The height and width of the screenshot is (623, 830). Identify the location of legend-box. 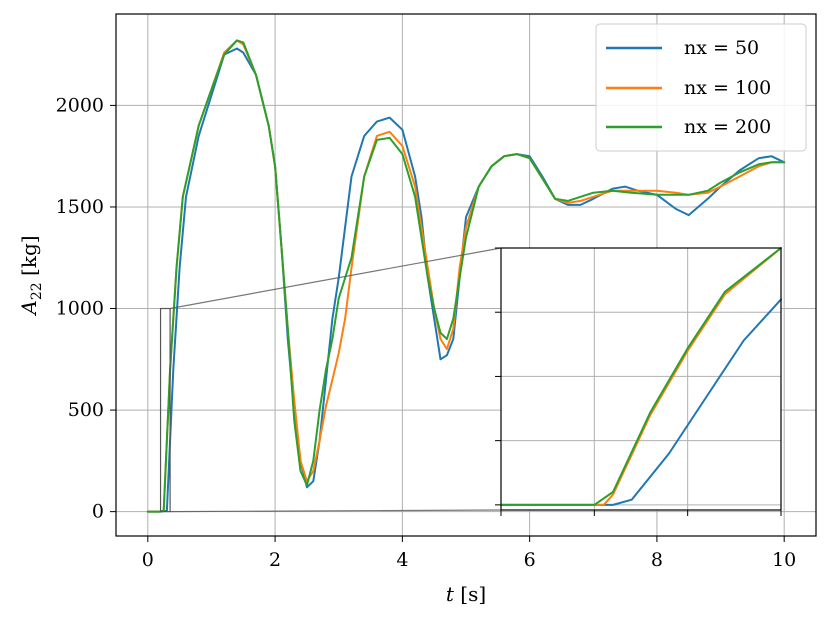
(701, 87).